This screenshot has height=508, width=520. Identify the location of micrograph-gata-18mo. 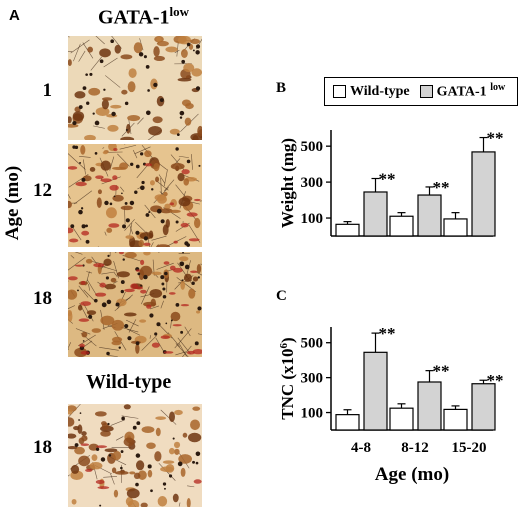
(135, 304).